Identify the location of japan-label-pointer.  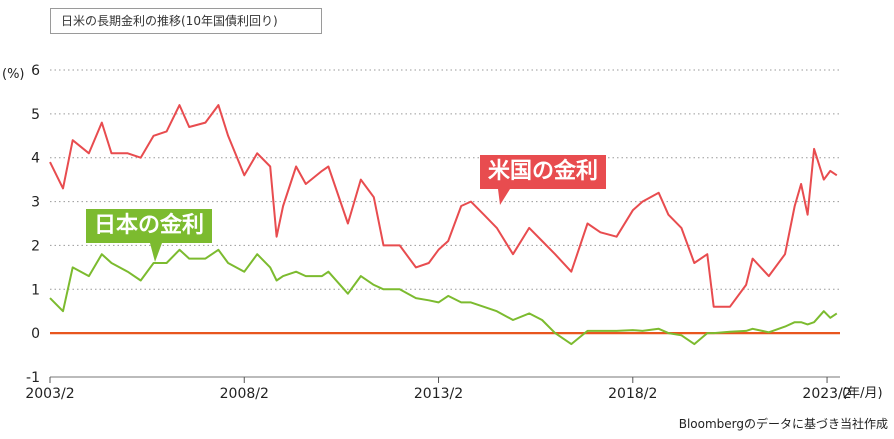
(156, 252).